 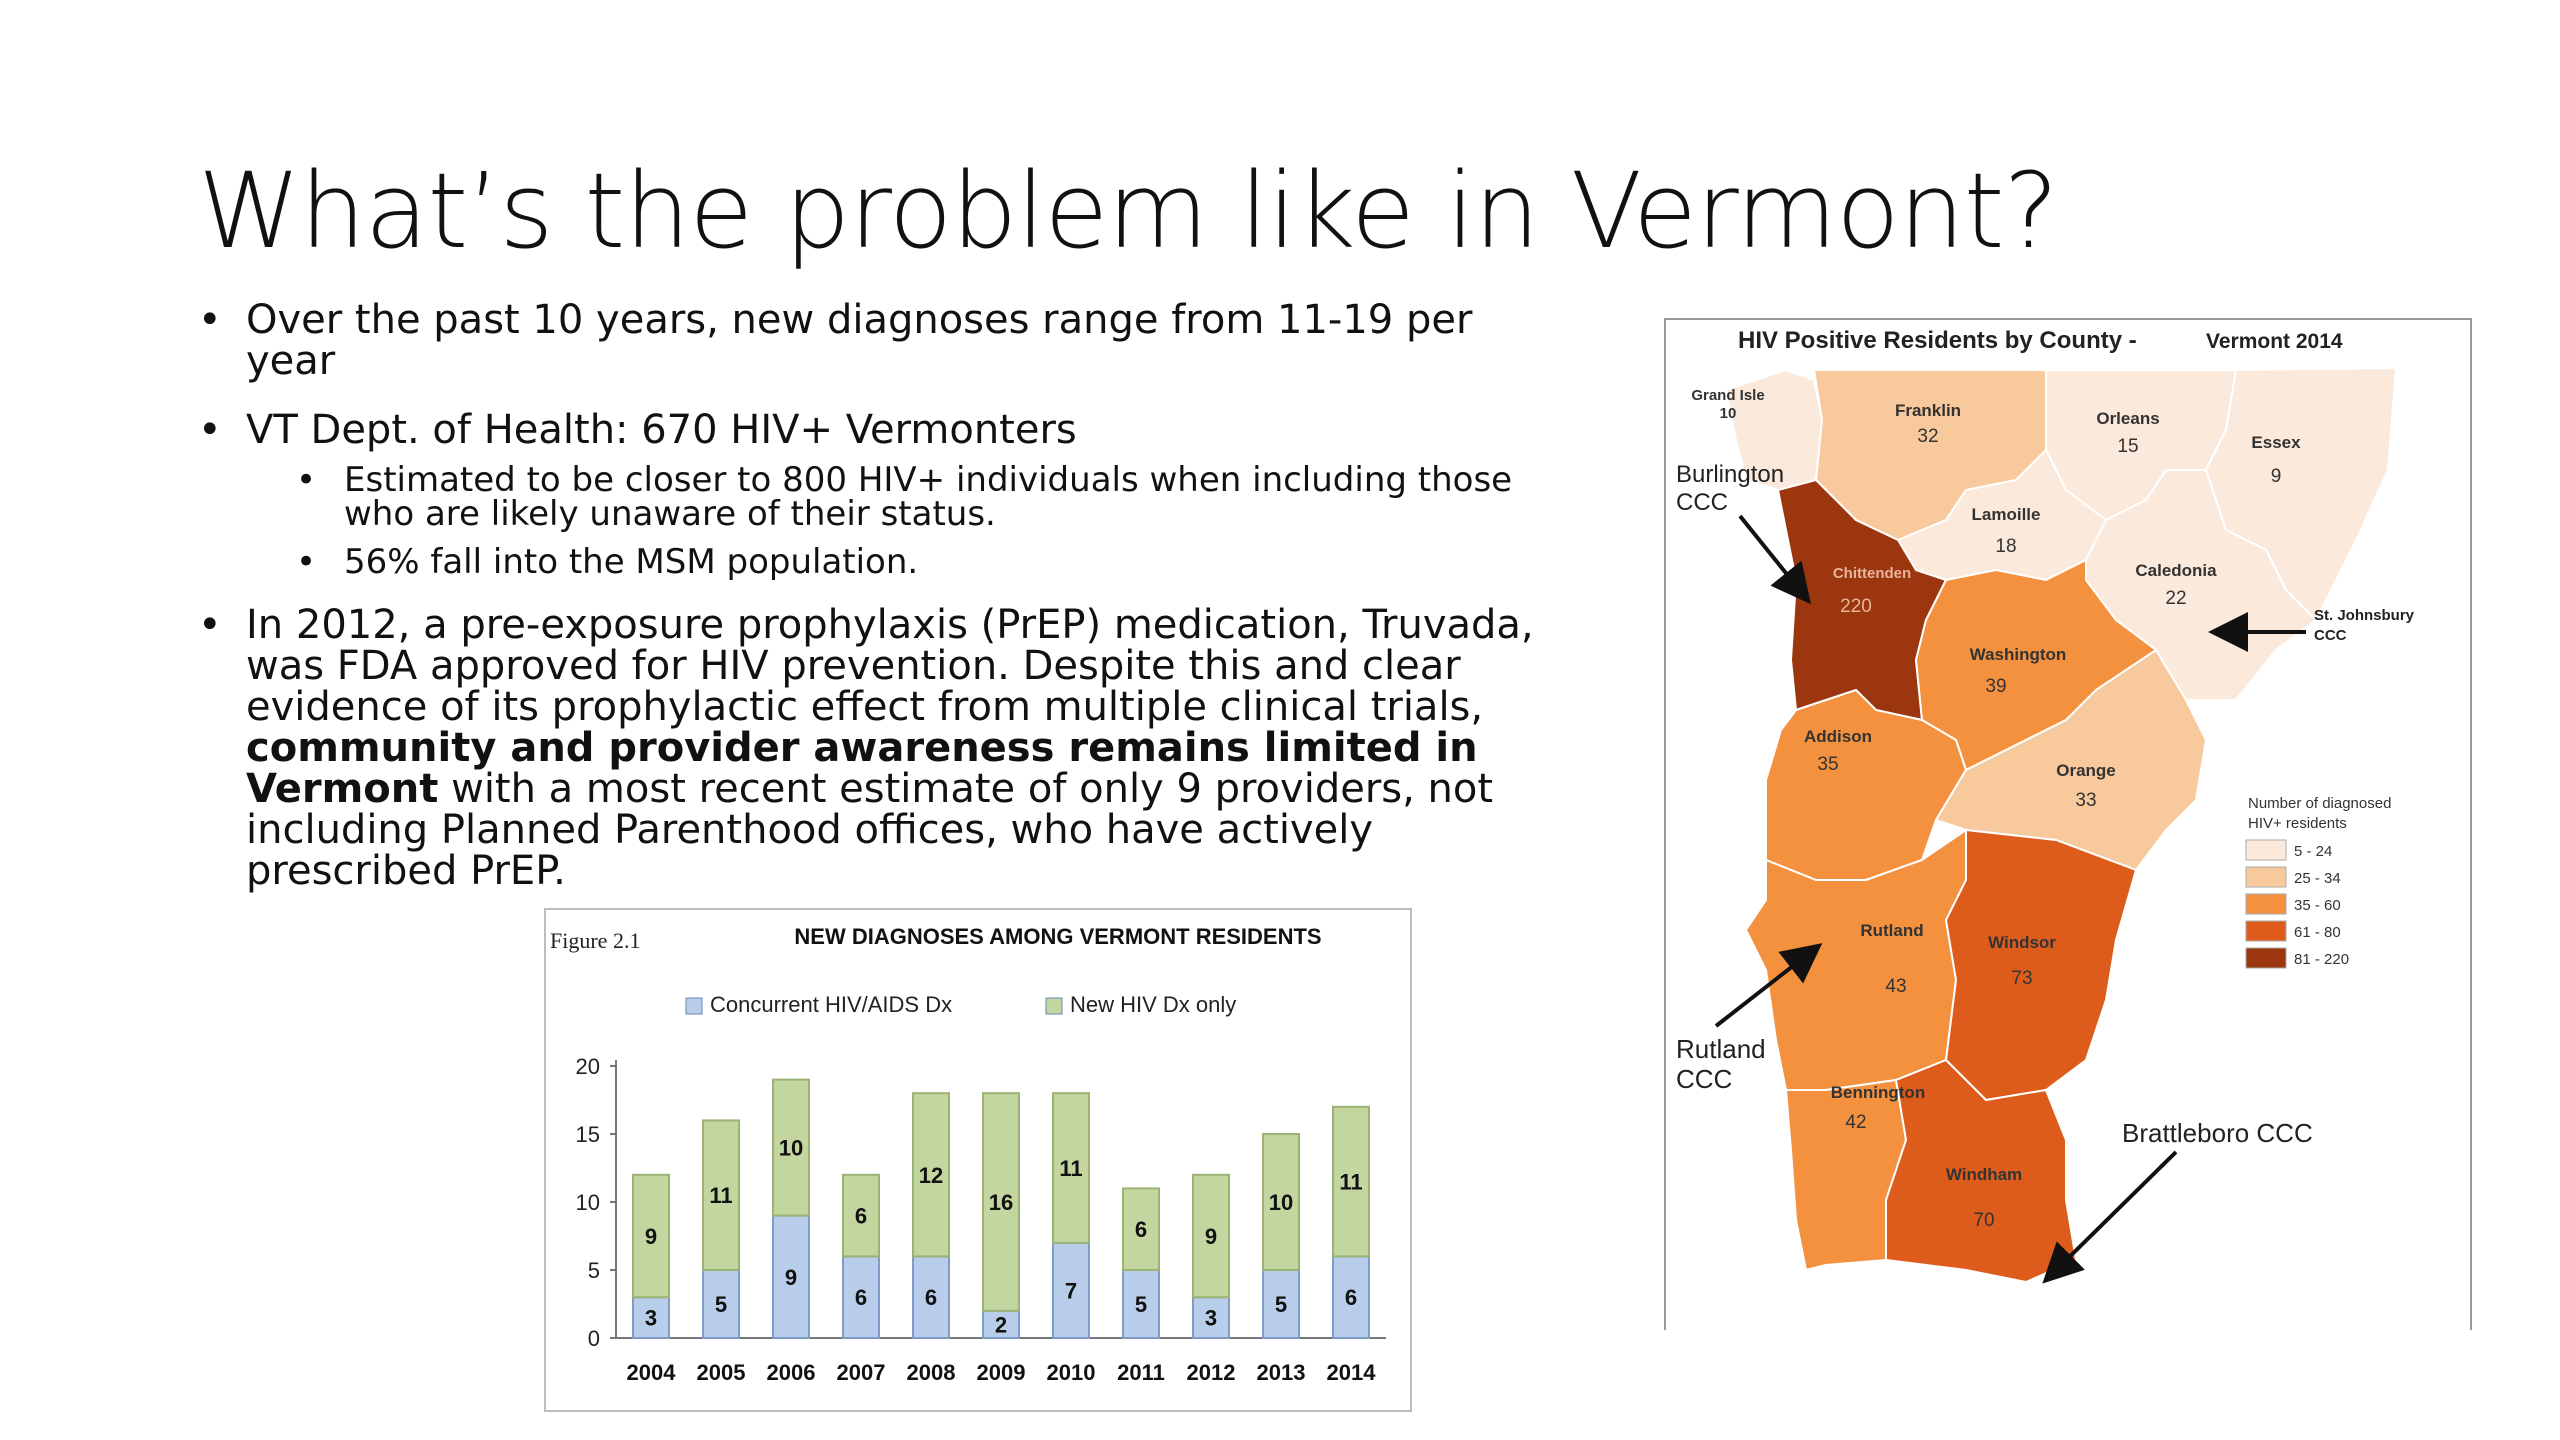 What do you see at coordinates (588, 1134) in the screenshot?
I see `y-tick-label: 15` at bounding box center [588, 1134].